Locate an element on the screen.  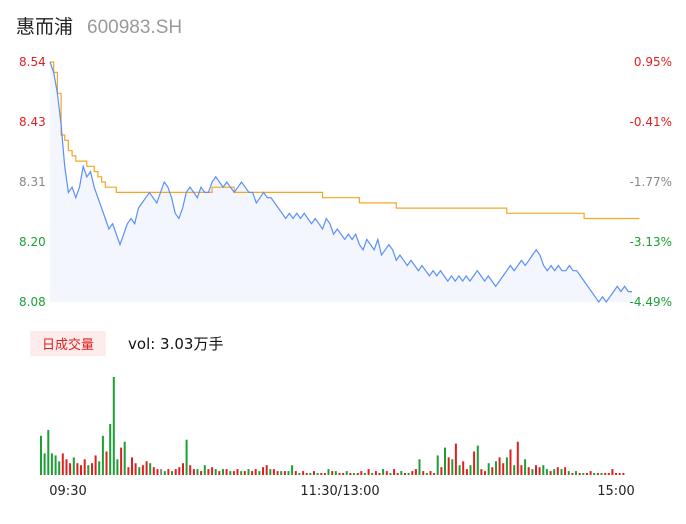
y-tick-label-left: 8.43 is located at coordinates (32, 122).